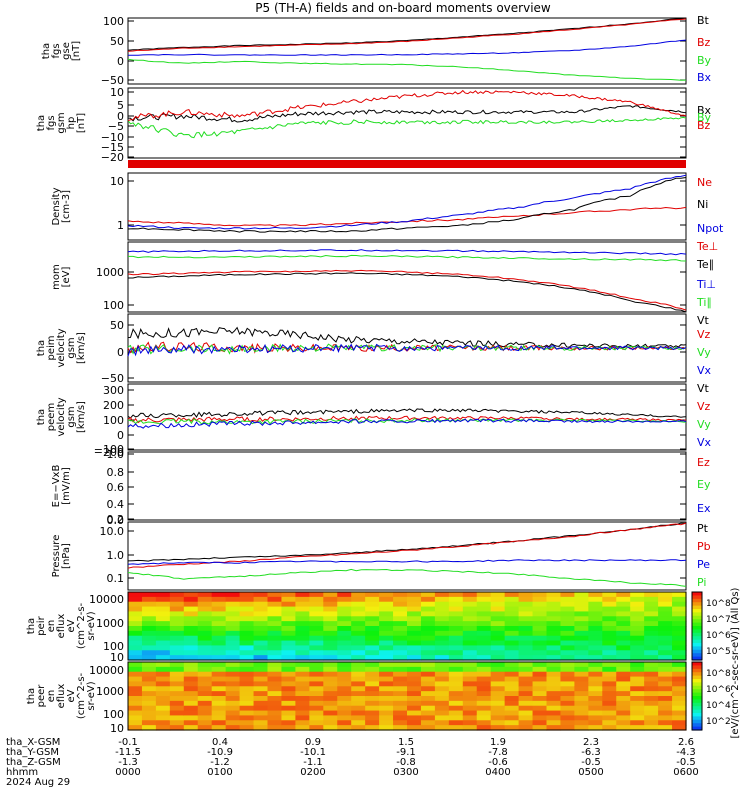  I want to click on y-tick-label: 10000, so click(106, 670).